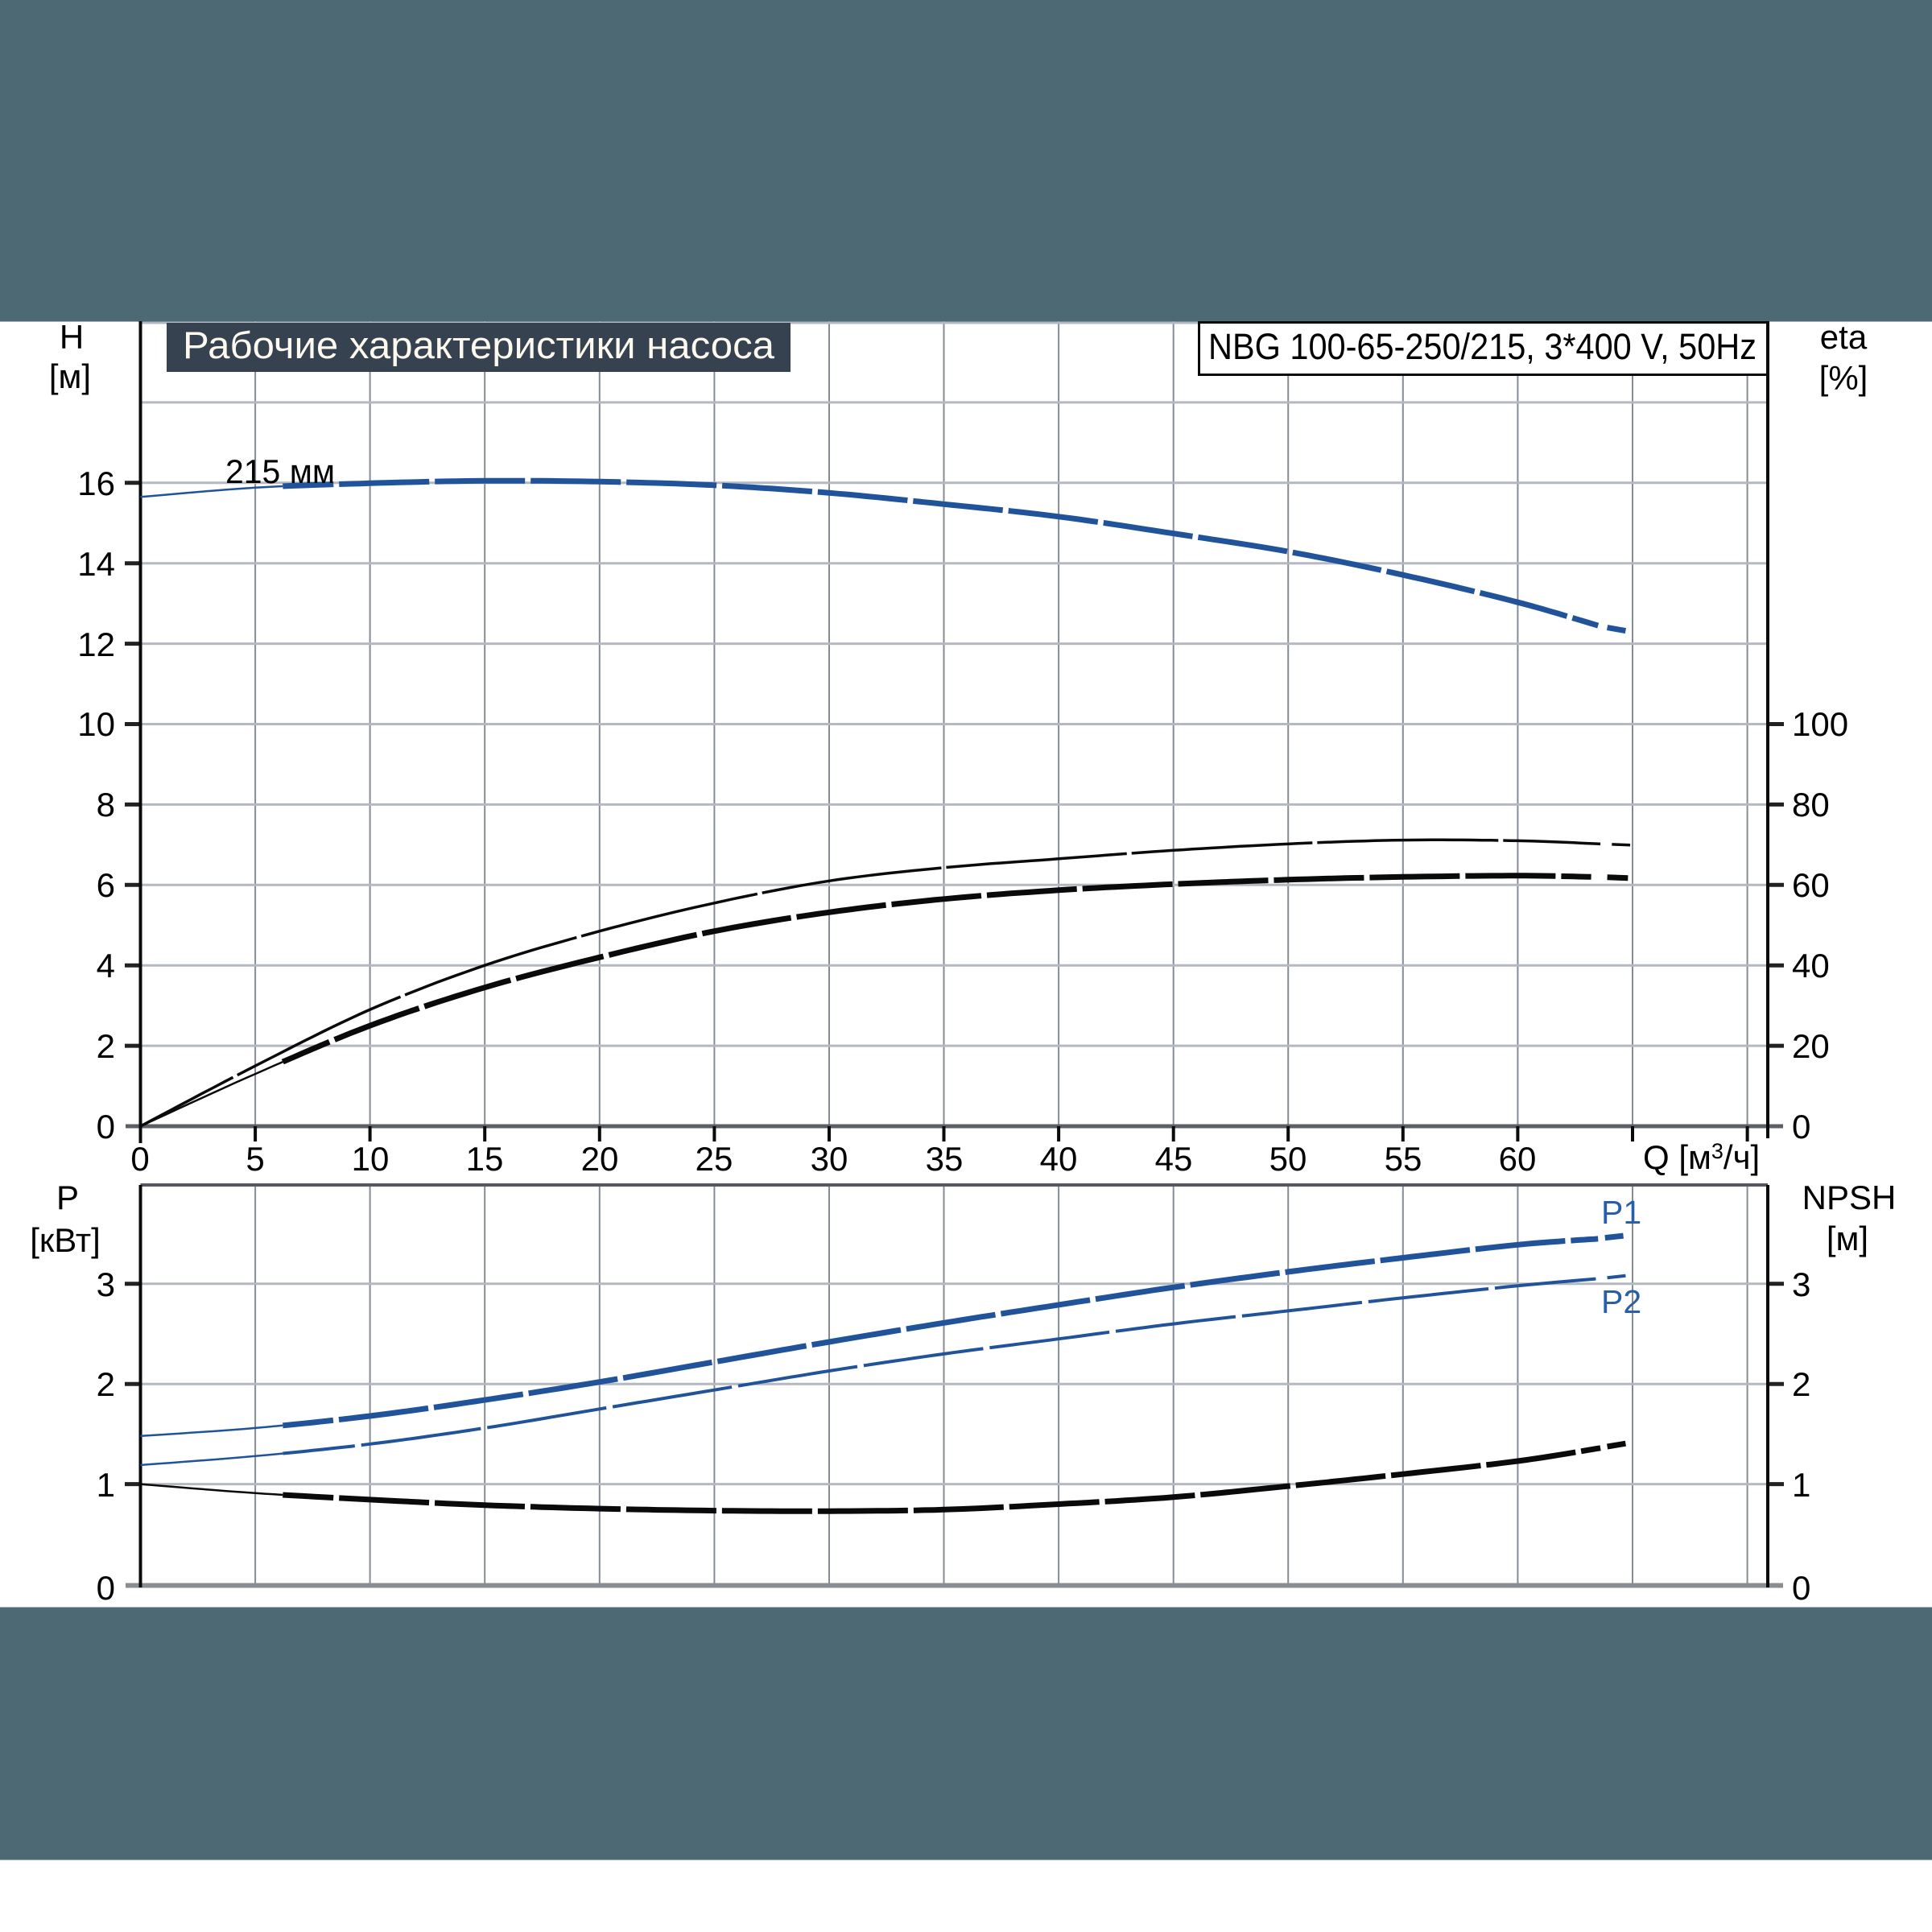 Image resolution: width=1932 pixels, height=1932 pixels. I want to click on svg-text: [кВт], so click(65, 1240).